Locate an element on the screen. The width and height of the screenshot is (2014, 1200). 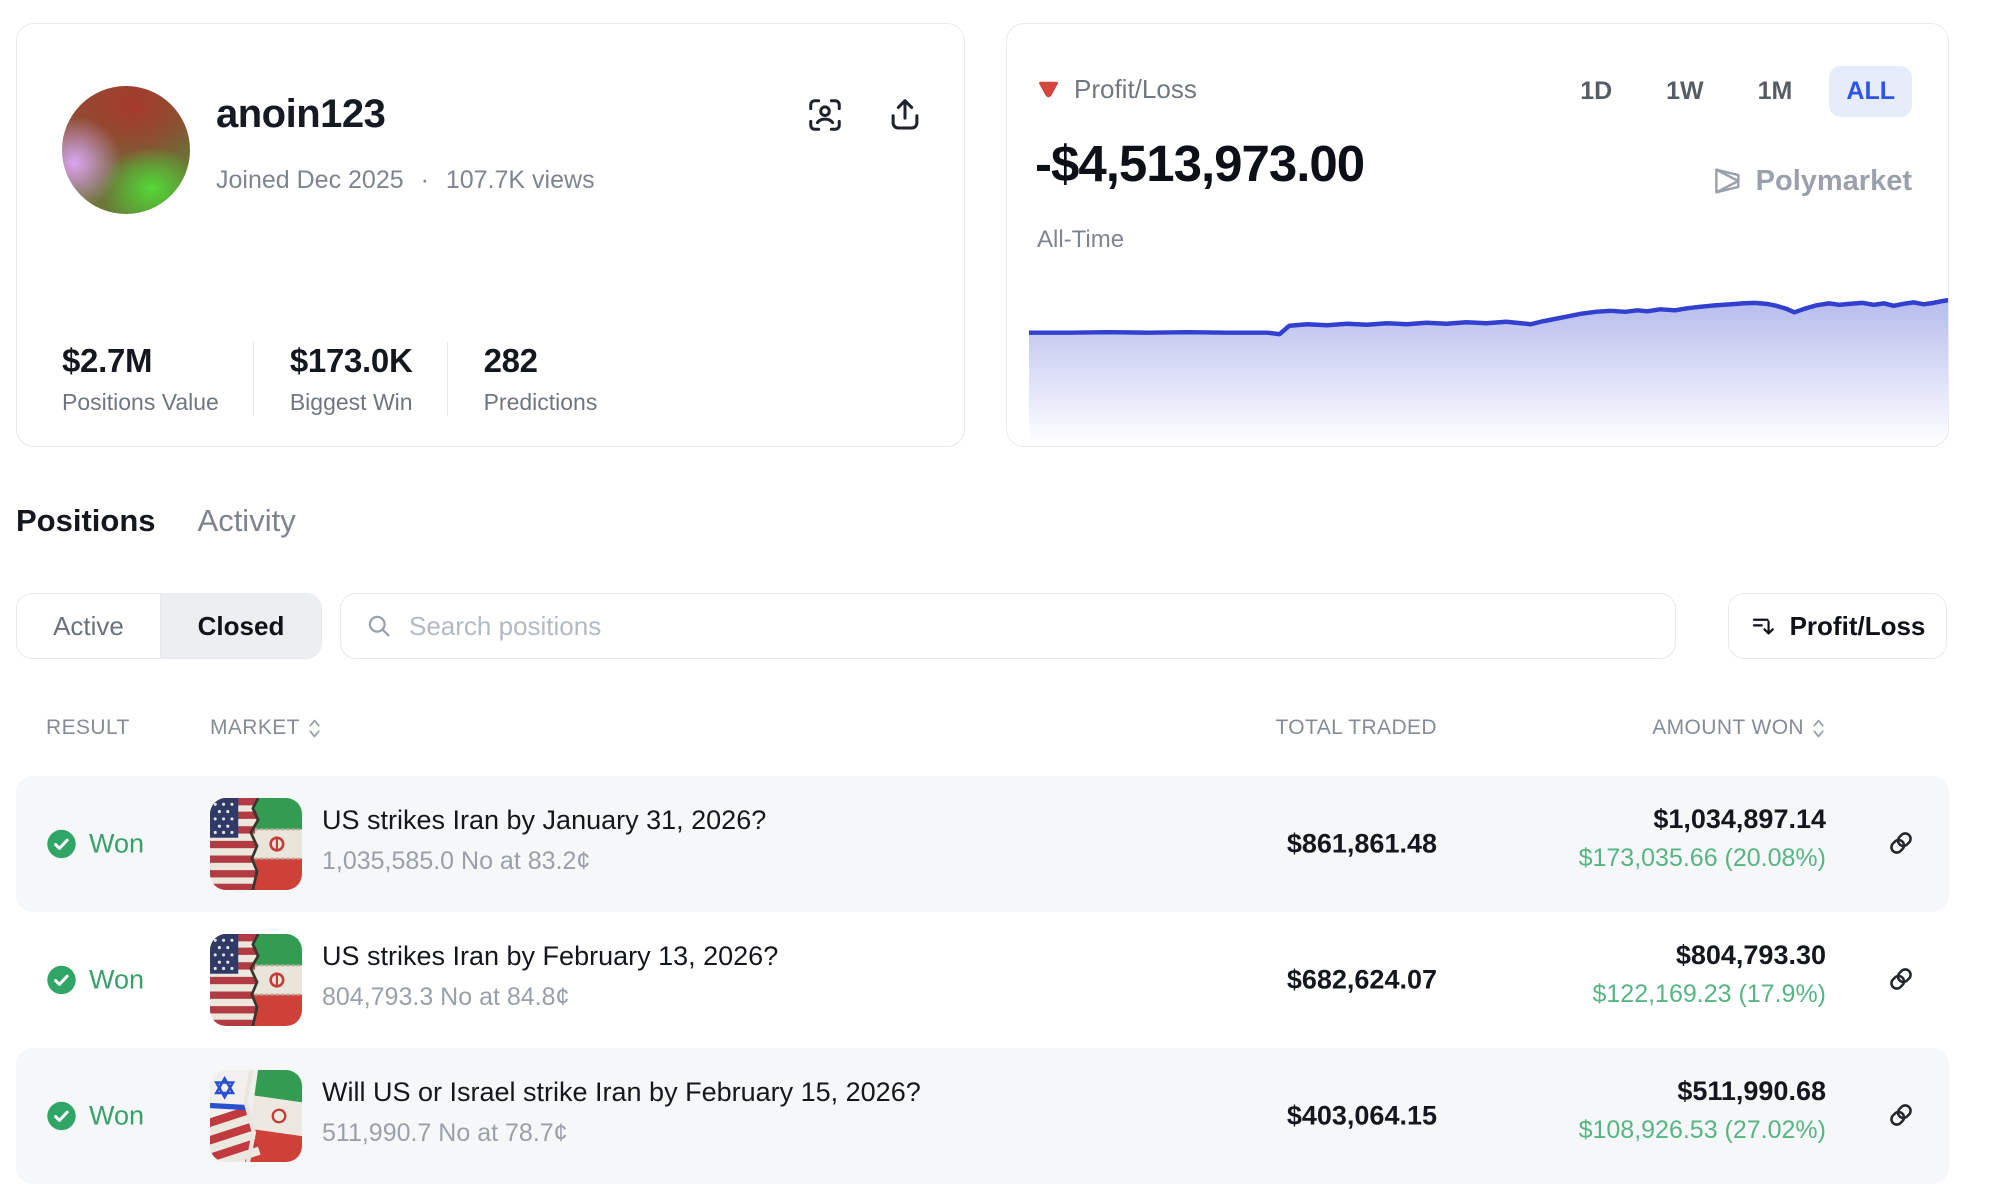
status-toggle: Active Closed is located at coordinates (169, 626).